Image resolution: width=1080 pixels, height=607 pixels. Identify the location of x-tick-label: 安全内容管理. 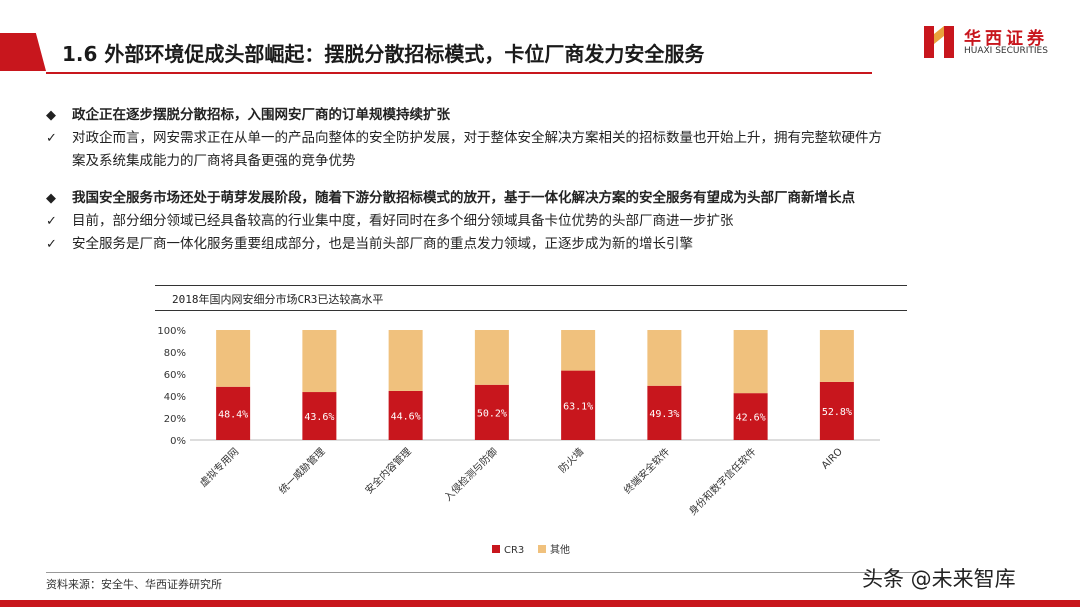
(388, 471).